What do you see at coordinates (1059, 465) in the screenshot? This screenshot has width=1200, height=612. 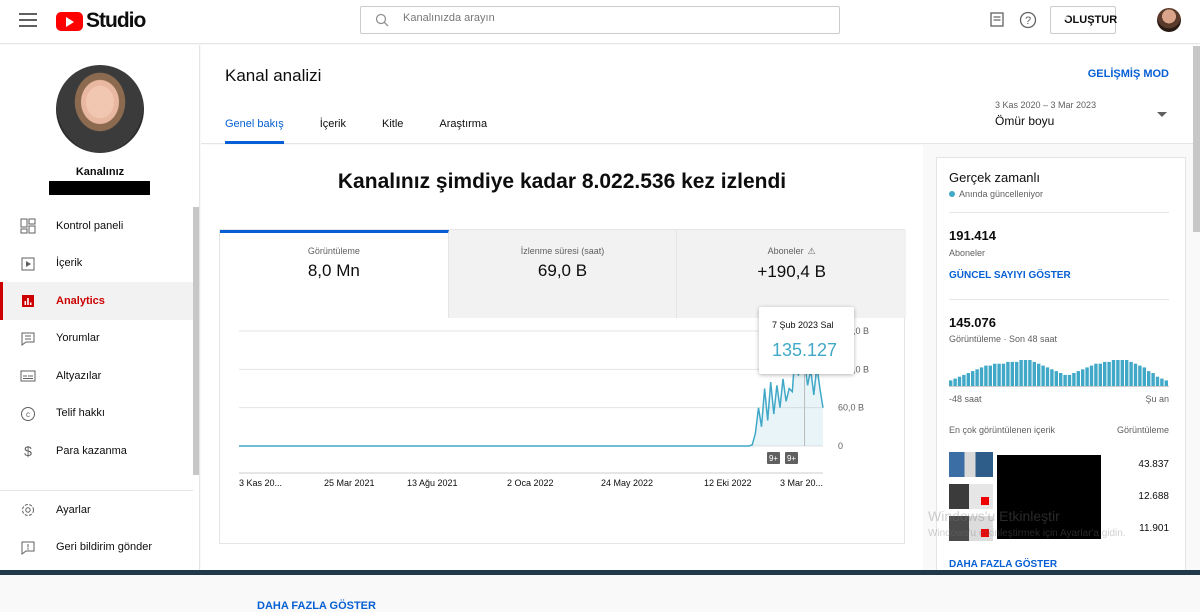 I see `top-content-row: 43.837` at bounding box center [1059, 465].